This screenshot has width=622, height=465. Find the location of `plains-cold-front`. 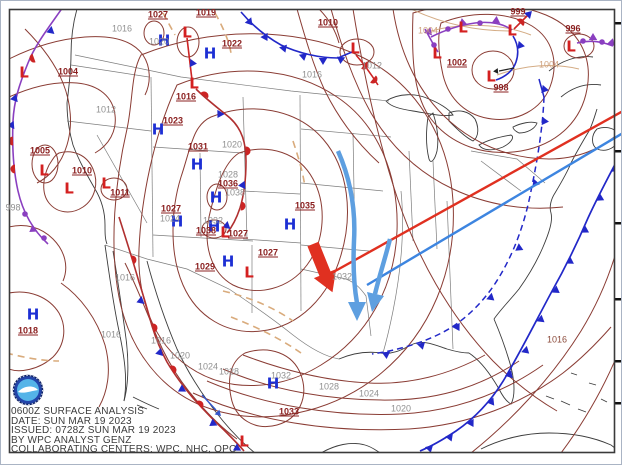

plains-cold-front is located at coordinates (296, 38).